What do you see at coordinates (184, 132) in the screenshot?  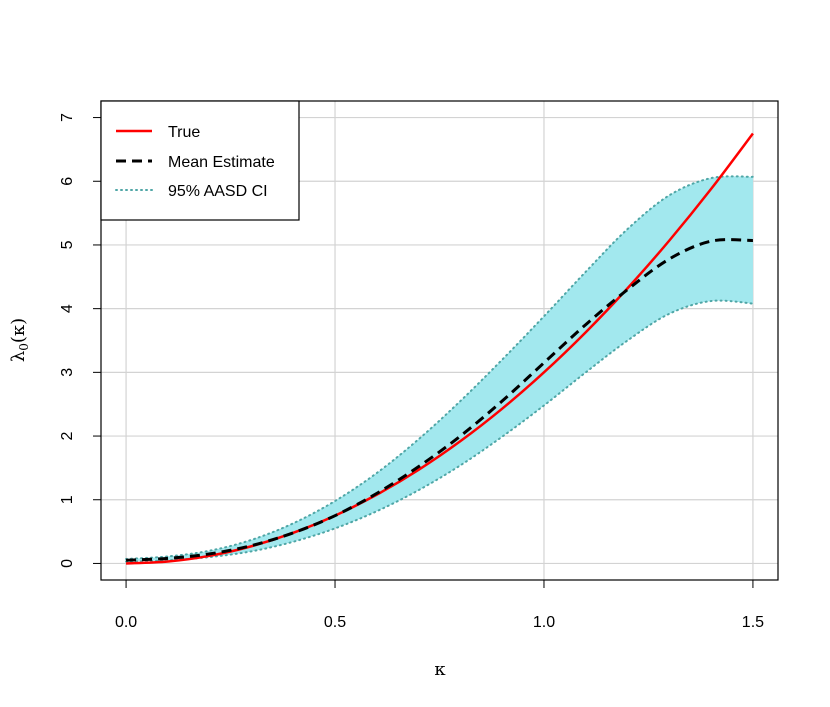 I see `legend-label-true: True` at bounding box center [184, 132].